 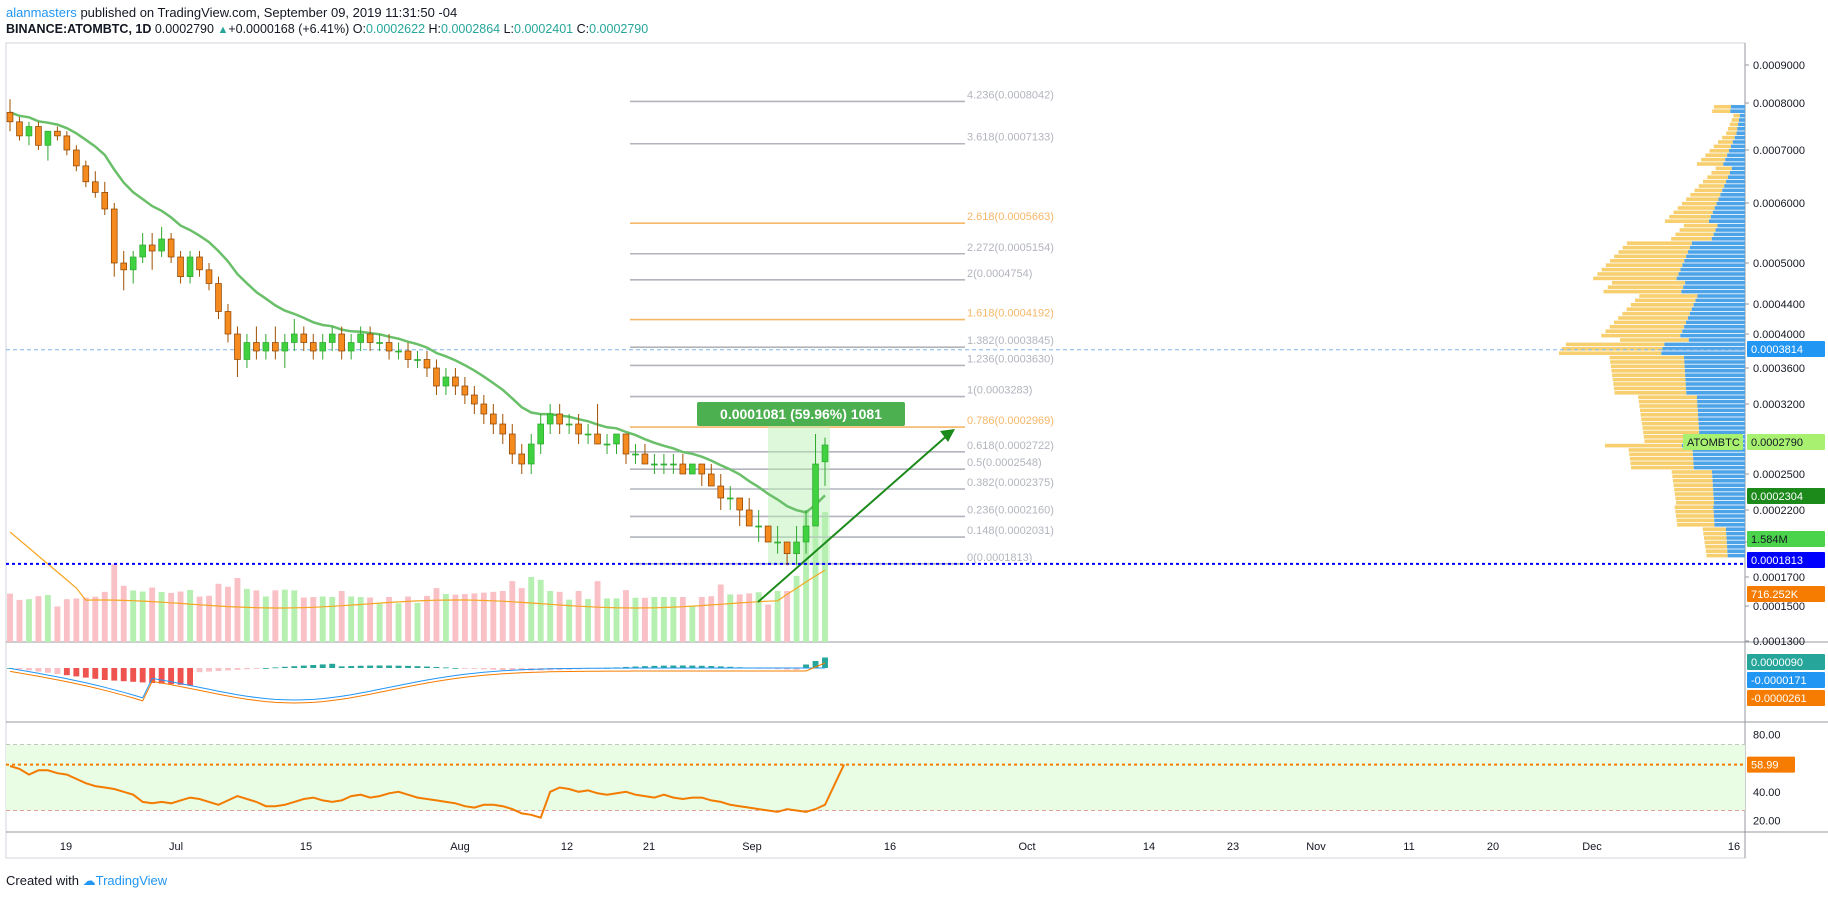 I want to click on time-axis: 19 Jul 15 Aug 12 21 Sep 16 Oct 14 23 Nov 11 20 Dec 16, so click(x=900, y=847).